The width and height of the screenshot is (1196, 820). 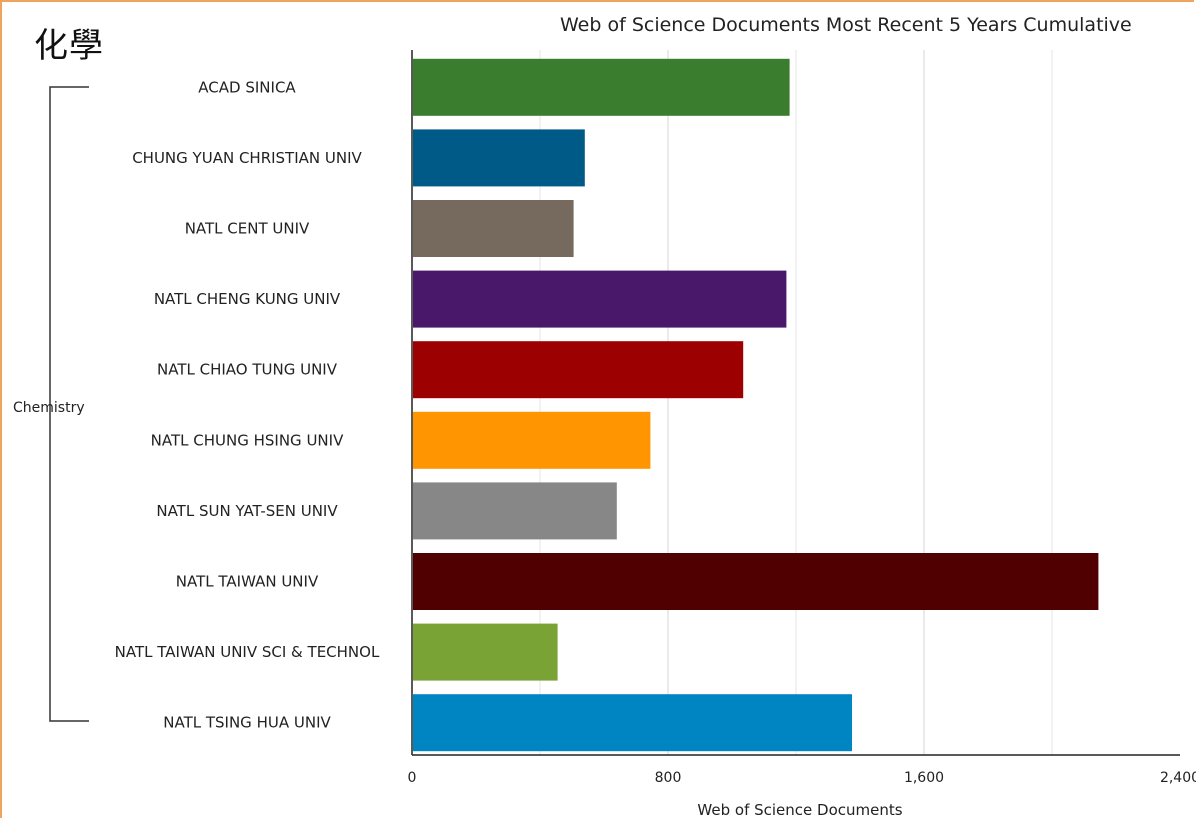 I want to click on category-label: NATL TSING HUA UNIV, so click(x=247, y=723).